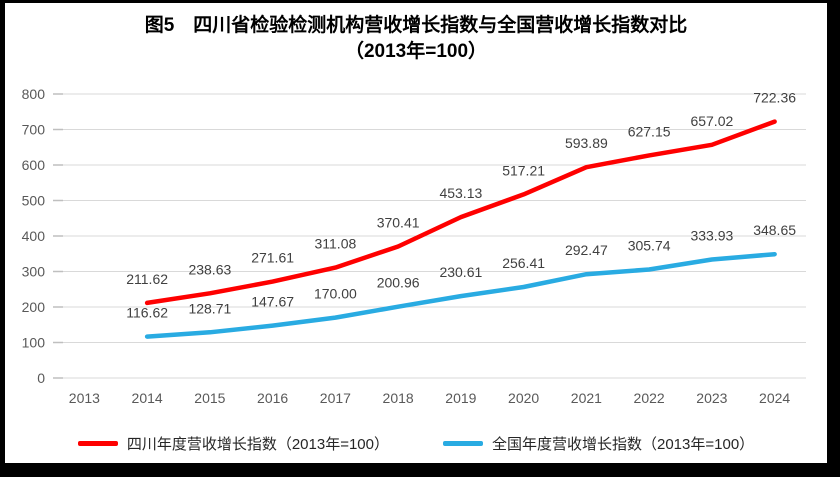 Image resolution: width=840 pixels, height=477 pixels. Describe the element at coordinates (34, 201) in the screenshot. I see `y-axis-tick-label: 500` at that location.